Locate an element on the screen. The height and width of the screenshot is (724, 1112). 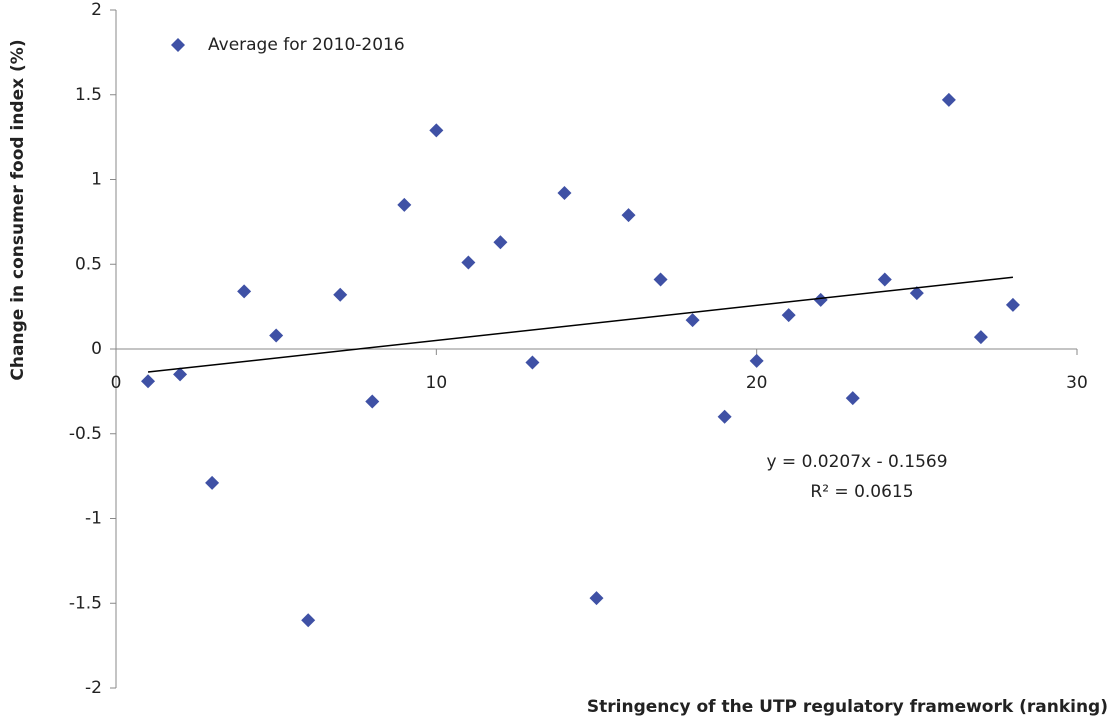
trend-line is located at coordinates (580, 324).